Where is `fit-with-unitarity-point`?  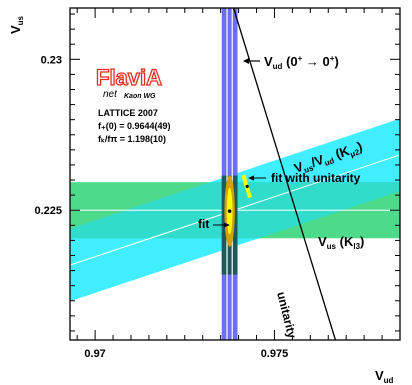 fit-with-unitarity-point is located at coordinates (247, 186).